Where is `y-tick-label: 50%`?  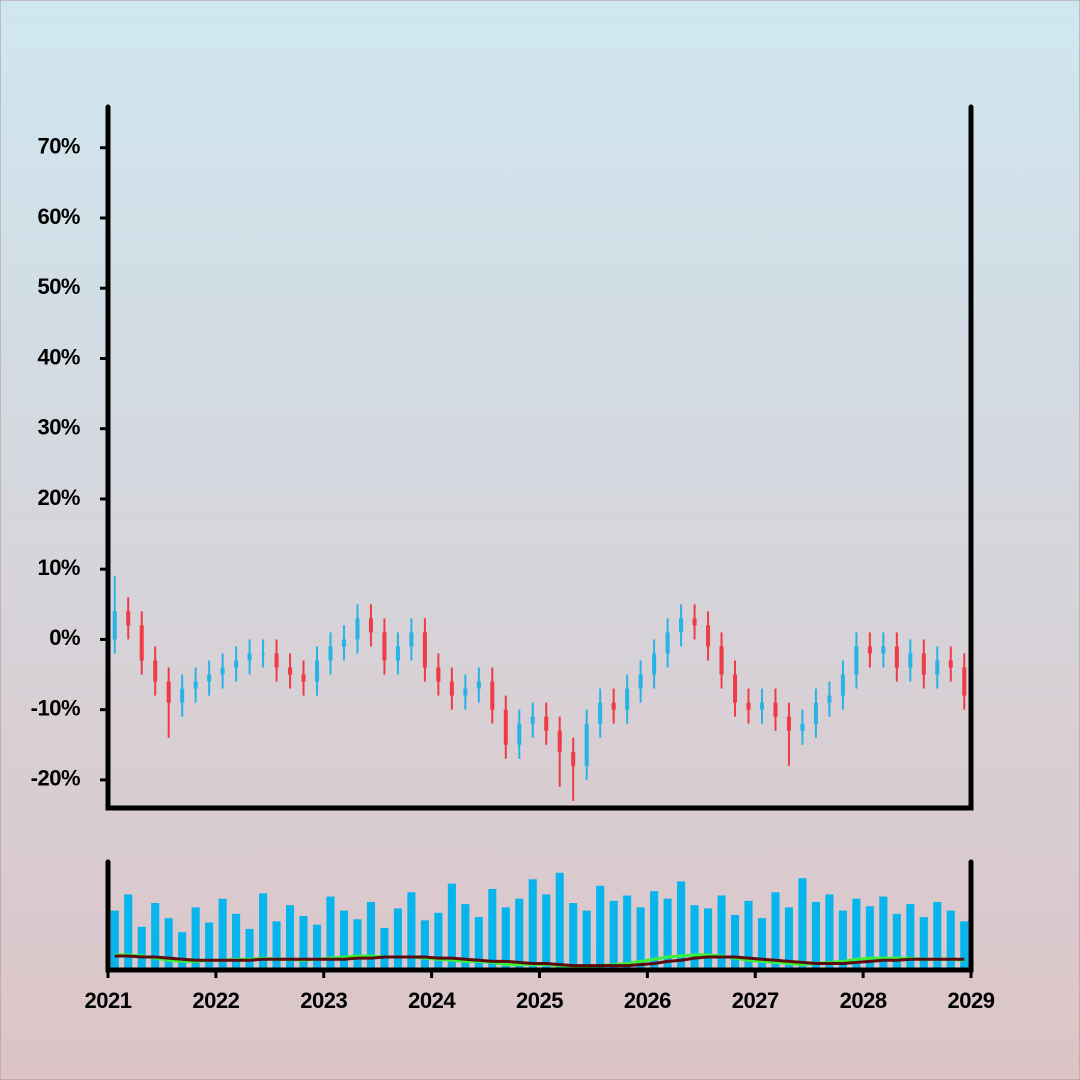 y-tick-label: 50% is located at coordinates (58, 286).